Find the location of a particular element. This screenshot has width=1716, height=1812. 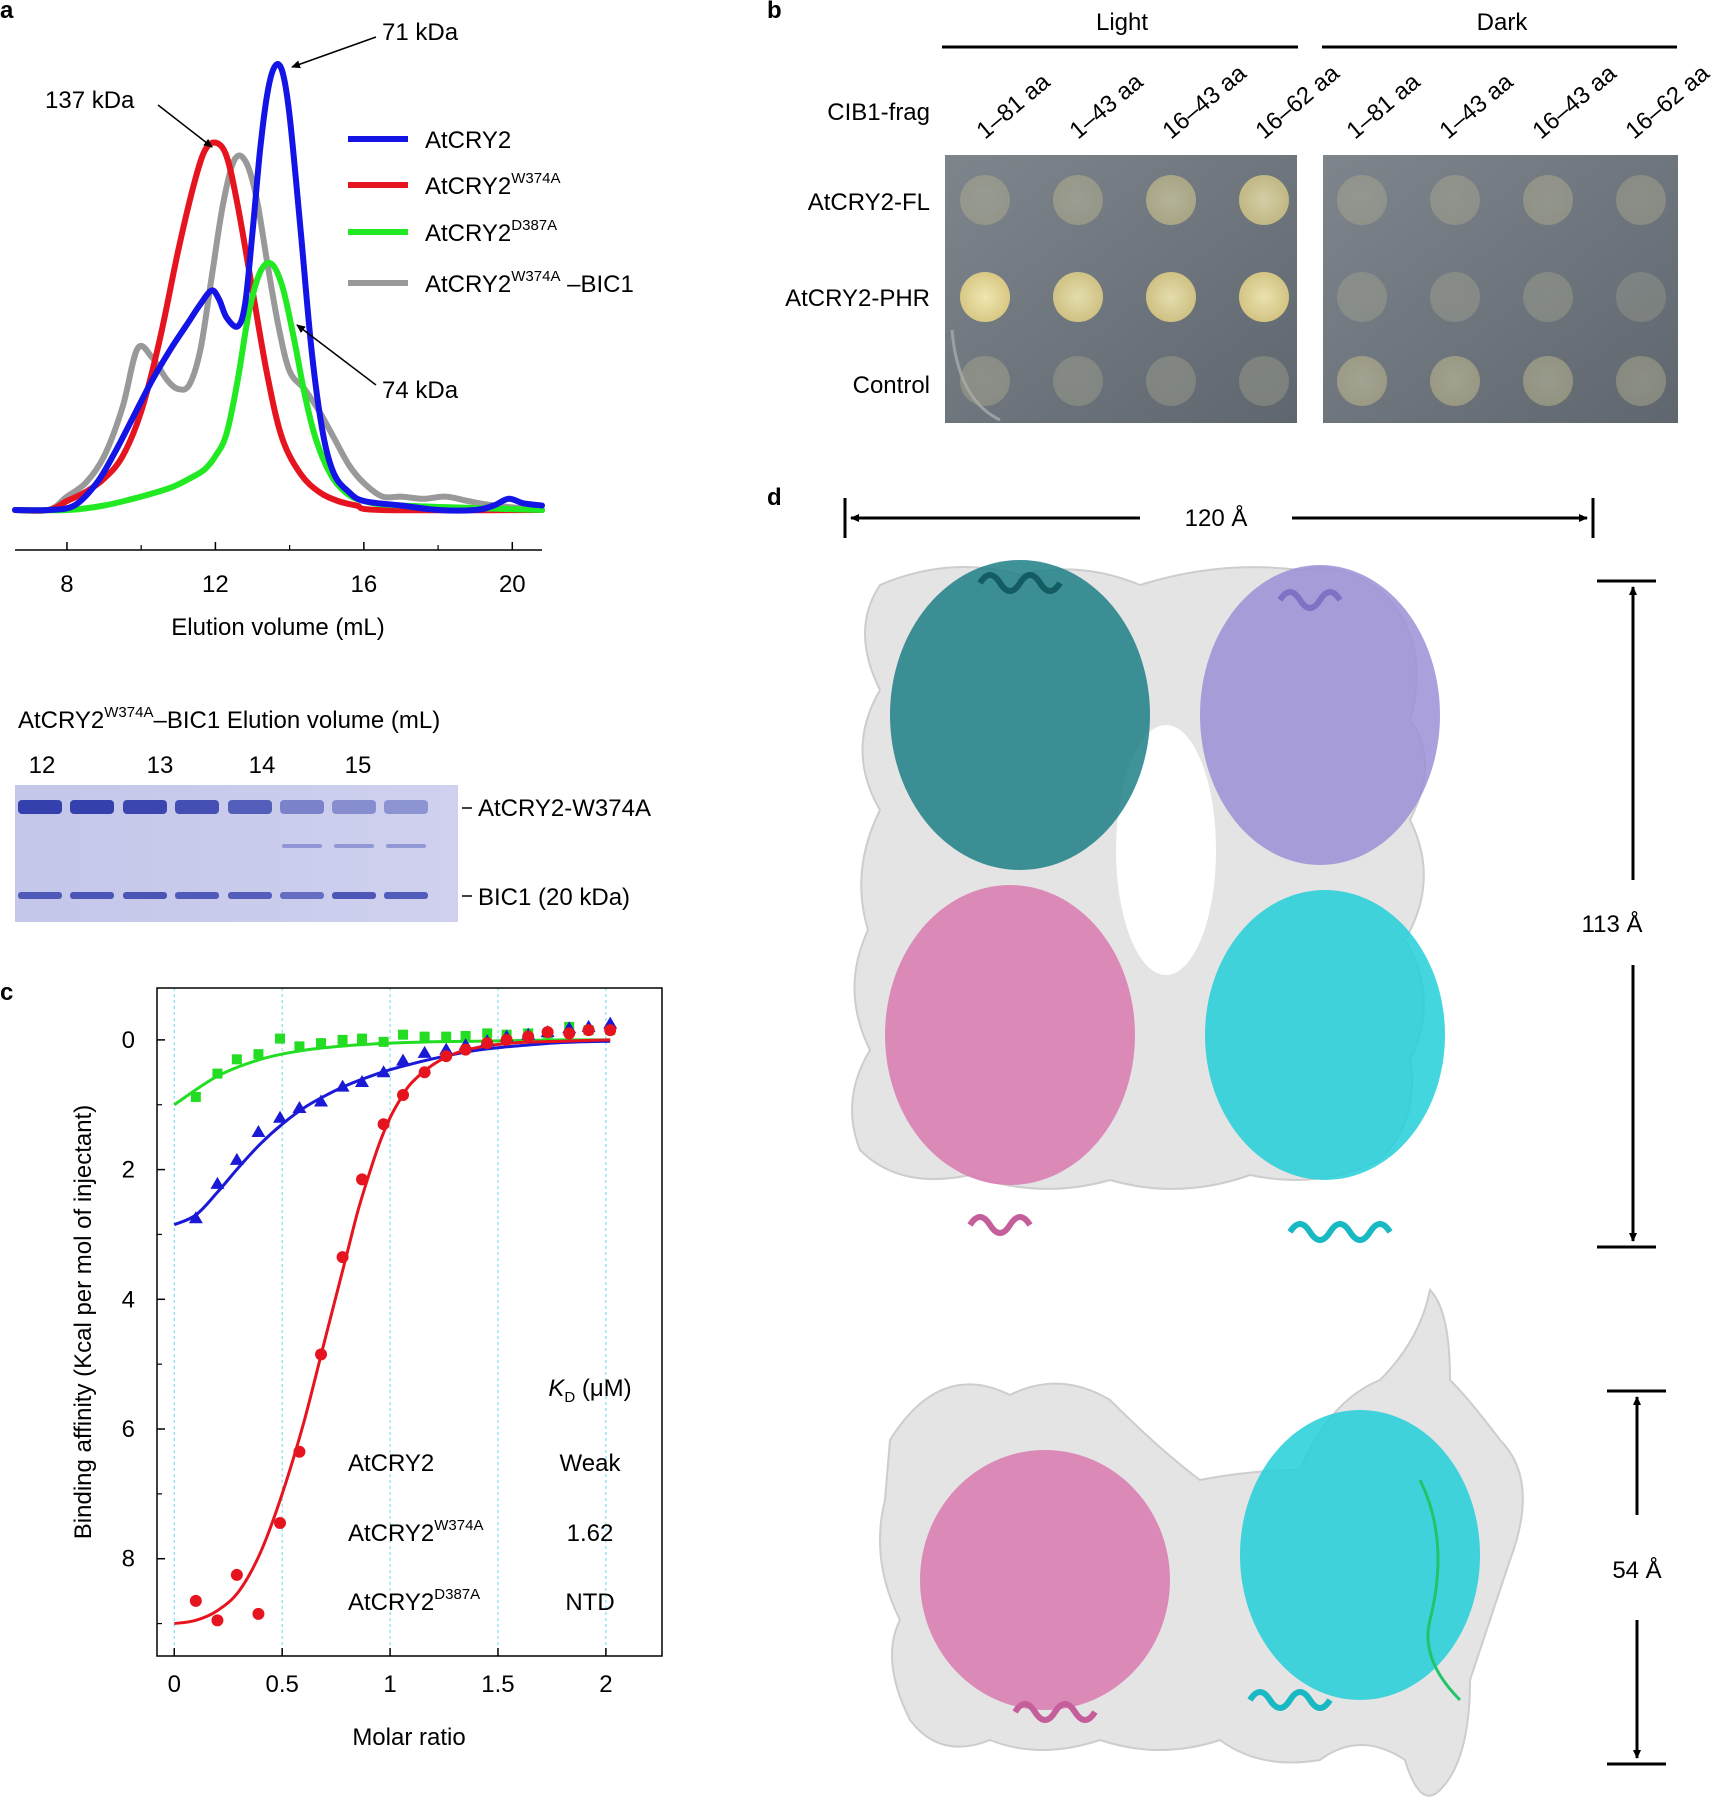

kd-row-name-main: AtCRY2 is located at coordinates (391, 1533).